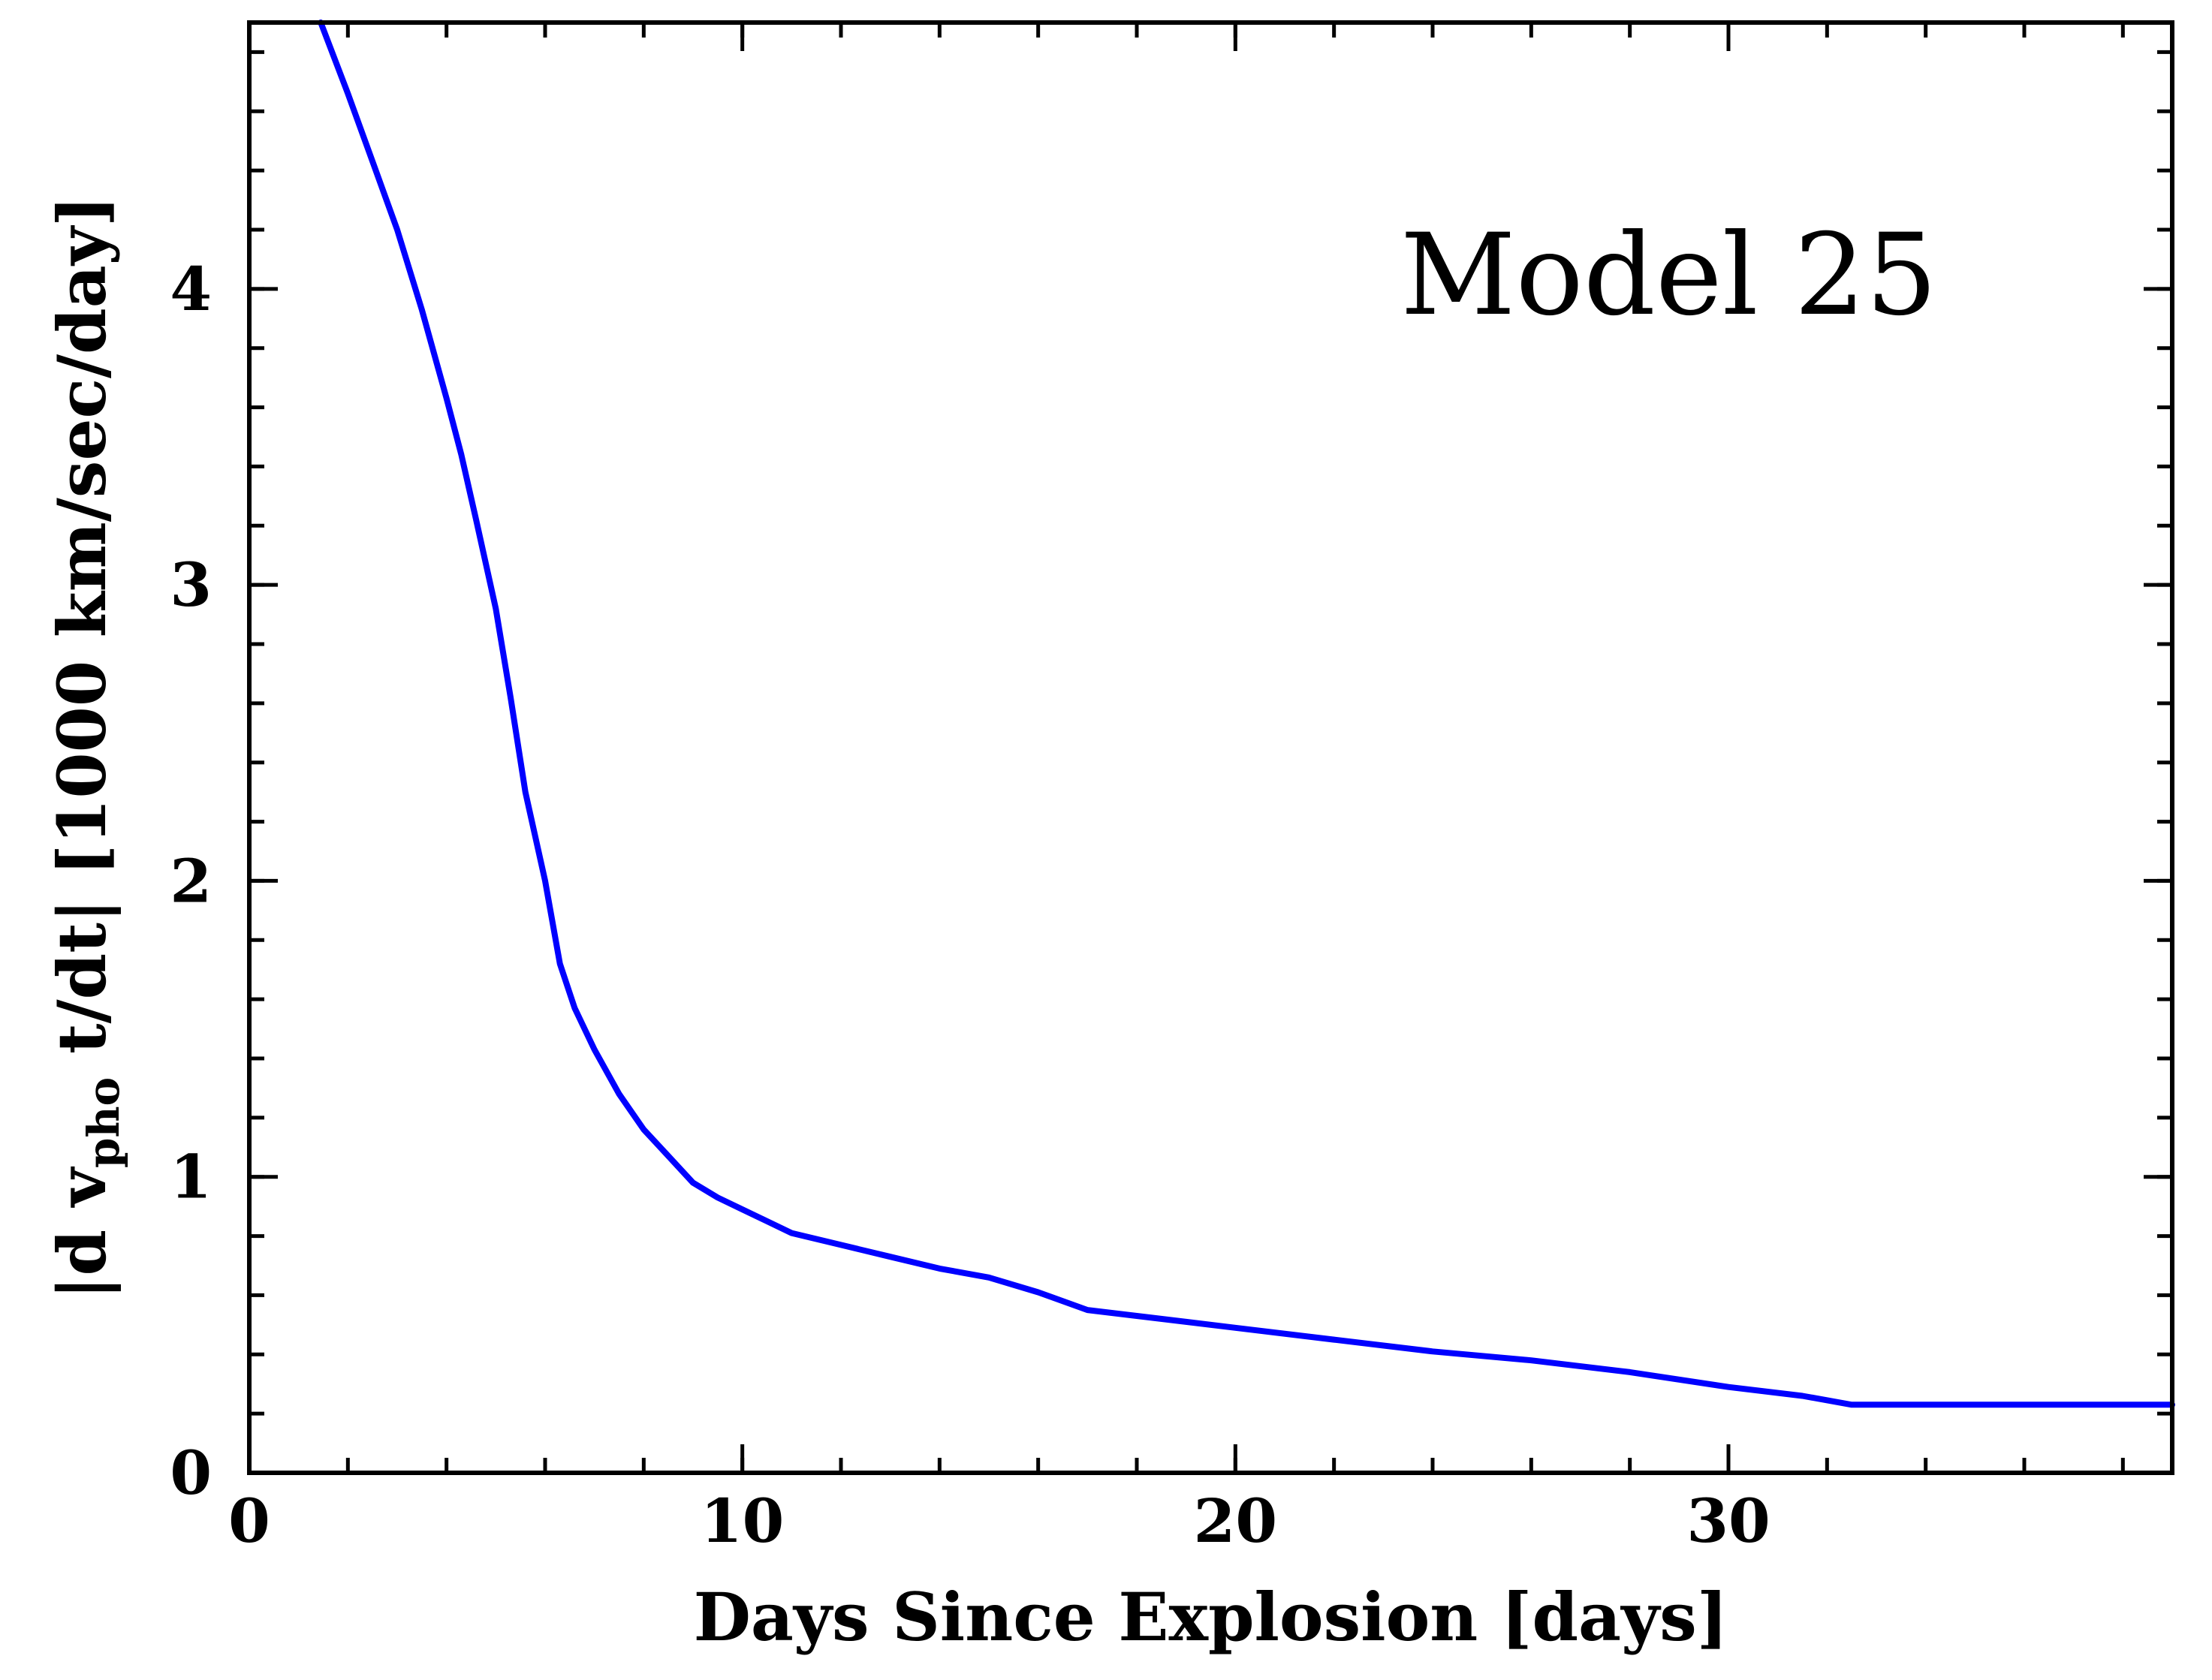 The image size is (2212, 1680). Describe the element at coordinates (249, 1521) in the screenshot. I see `x-tick-label: 0` at that location.